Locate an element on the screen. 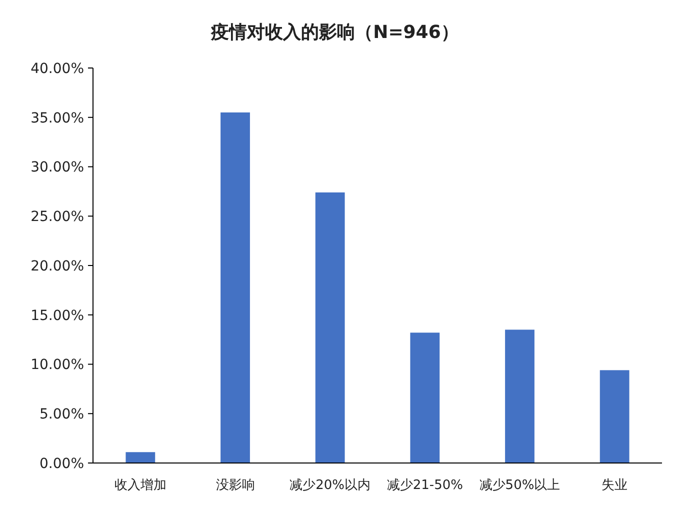  y-tick-label: 30.00% is located at coordinates (57, 168).